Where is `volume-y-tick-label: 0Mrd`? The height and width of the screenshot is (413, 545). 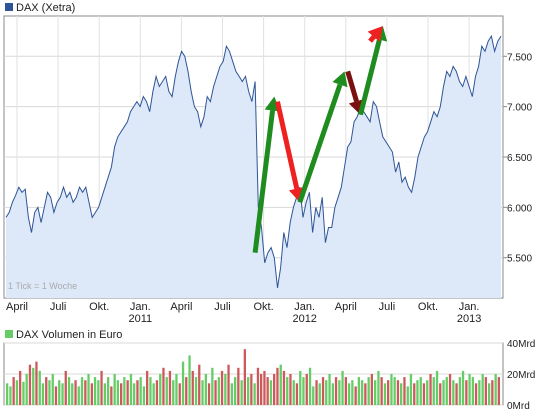 volume-y-tick-label: 0Mrd is located at coordinates (518, 406).